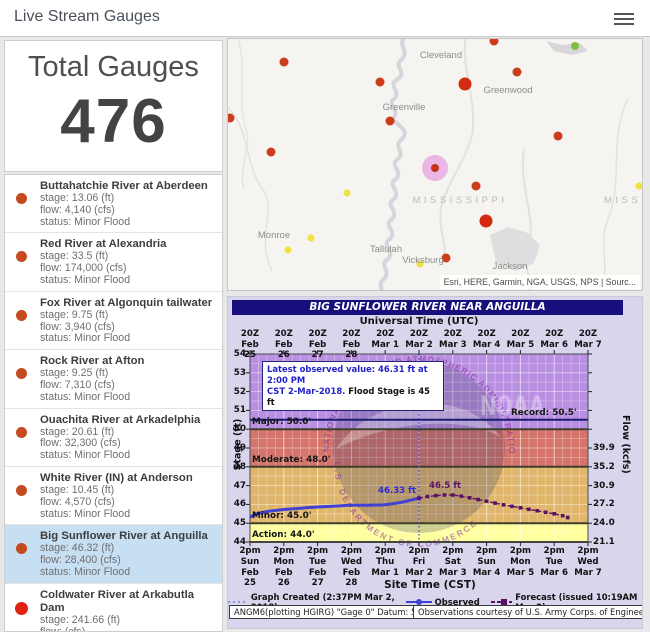 The height and width of the screenshot is (632, 650). What do you see at coordinates (77, 198) in the screenshot?
I see `gauge-stage: stage: 13.06 (ft)` at bounding box center [77, 198].